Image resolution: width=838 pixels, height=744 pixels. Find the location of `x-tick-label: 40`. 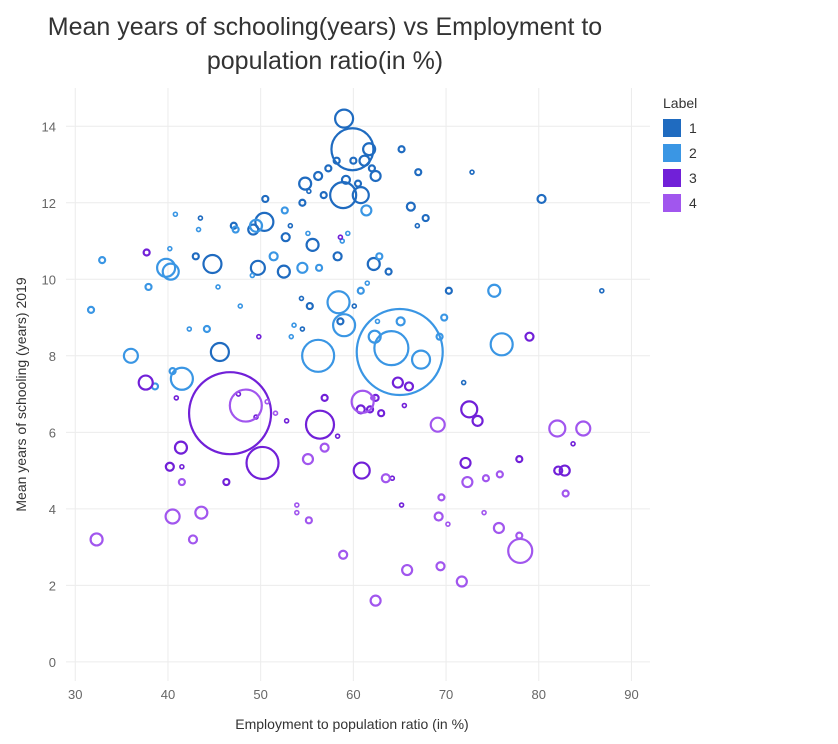

x-tick-label: 40 is located at coordinates (168, 694).